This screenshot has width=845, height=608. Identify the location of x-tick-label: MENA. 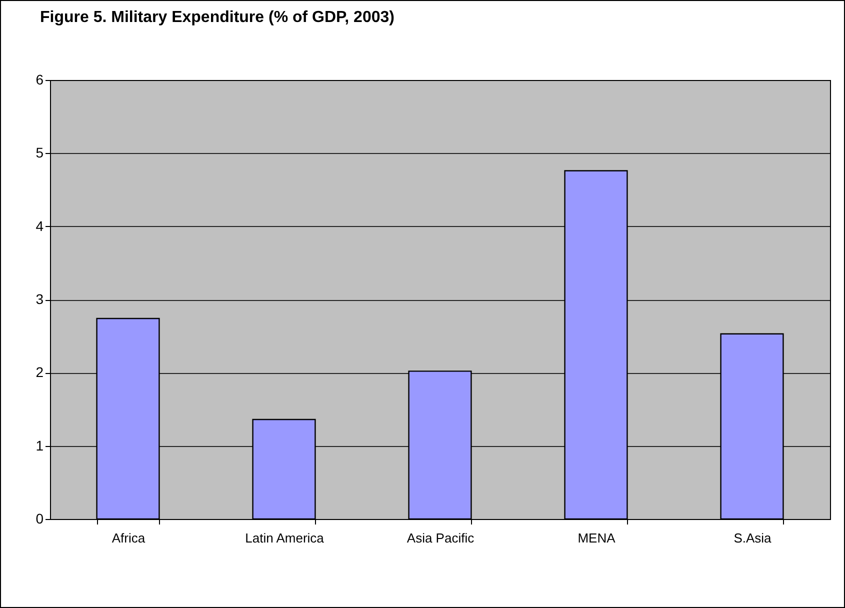
(597, 538).